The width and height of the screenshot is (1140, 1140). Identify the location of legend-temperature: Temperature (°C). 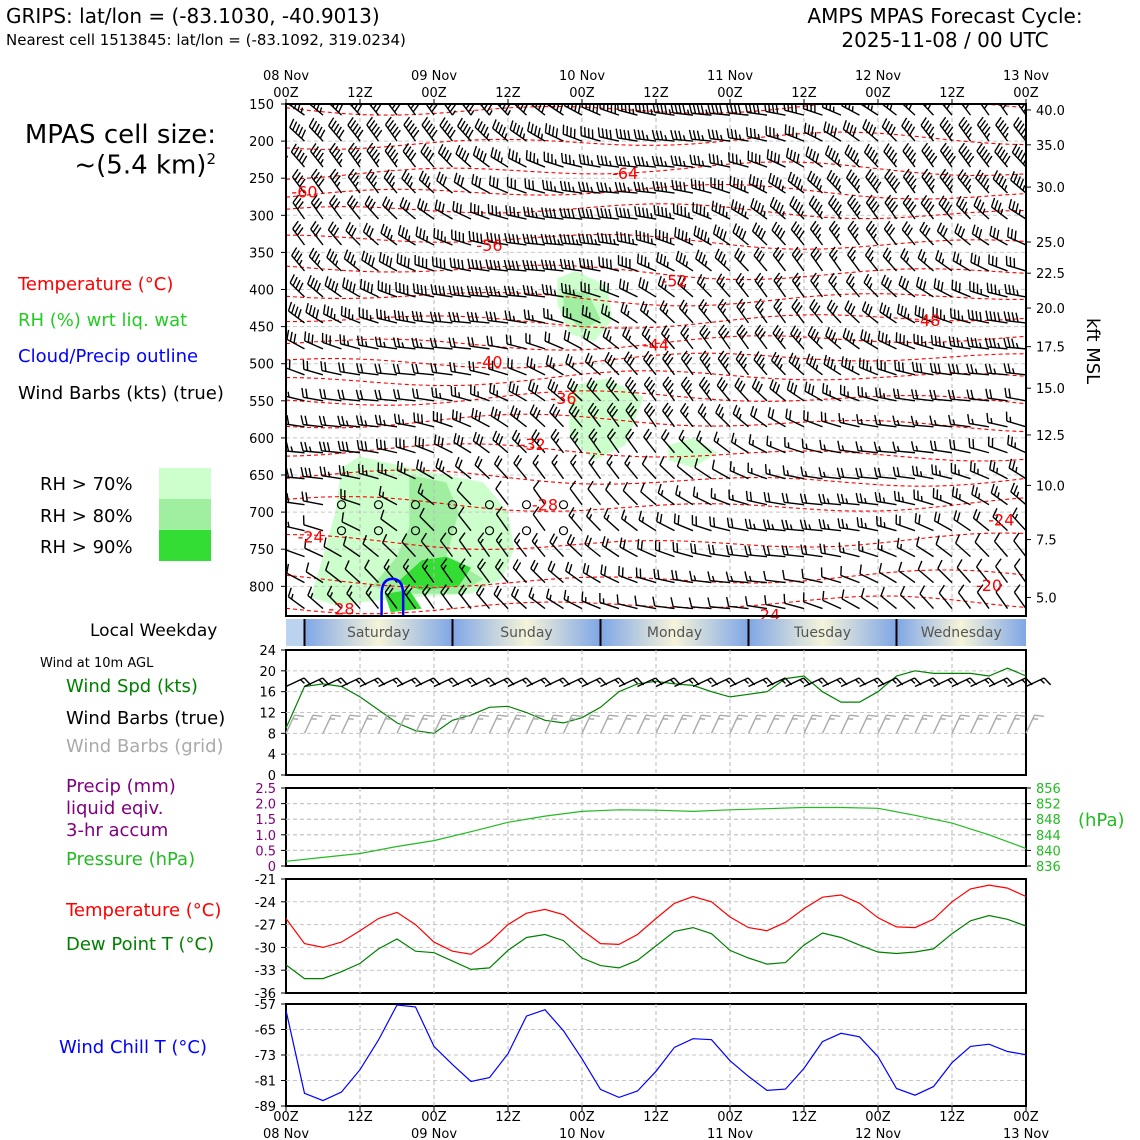
(96, 284).